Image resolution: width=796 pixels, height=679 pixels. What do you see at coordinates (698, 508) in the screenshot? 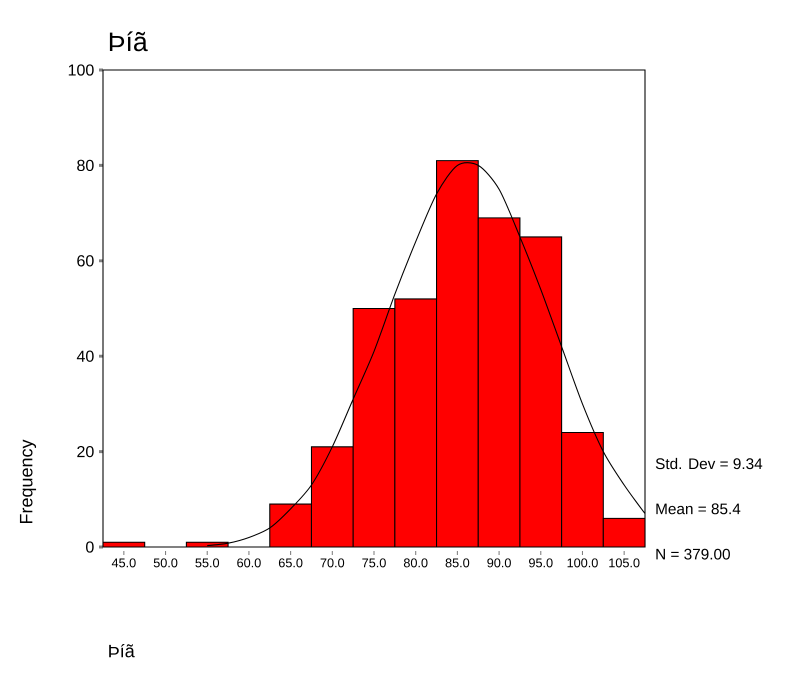
I see `text: Mean = 85.4` at bounding box center [698, 508].